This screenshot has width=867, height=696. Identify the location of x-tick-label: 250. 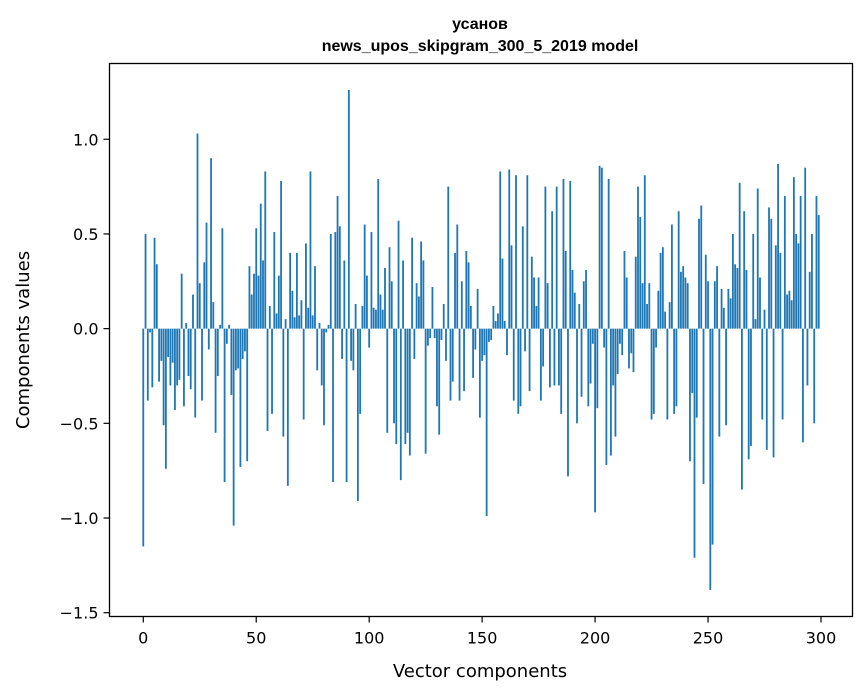
(708, 638).